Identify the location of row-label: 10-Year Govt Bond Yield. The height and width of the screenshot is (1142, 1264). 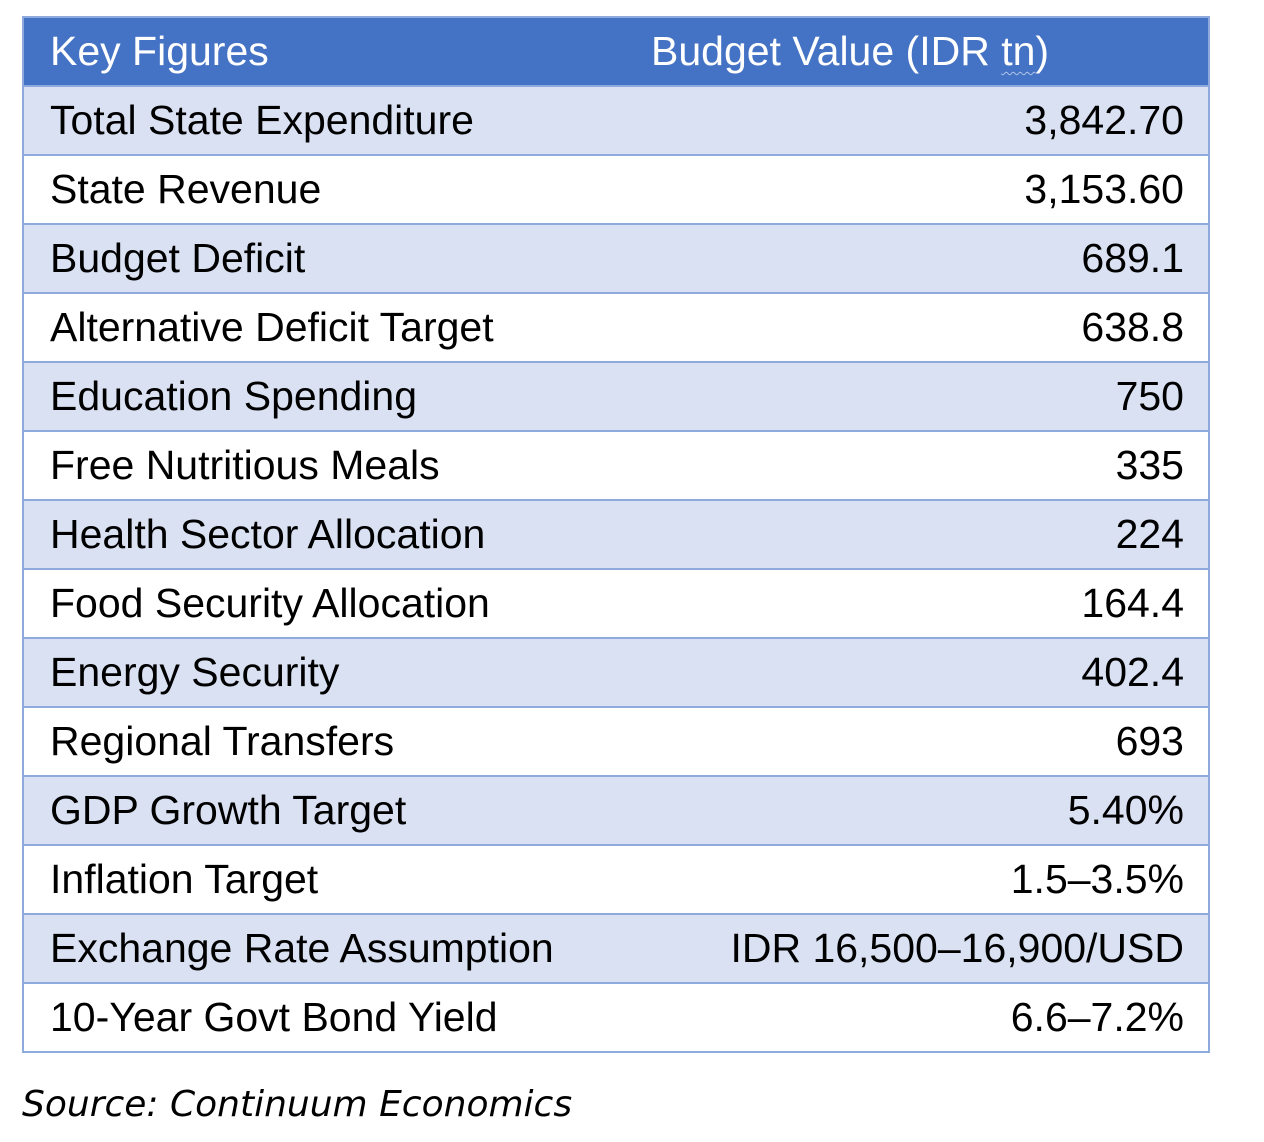
(328, 1017).